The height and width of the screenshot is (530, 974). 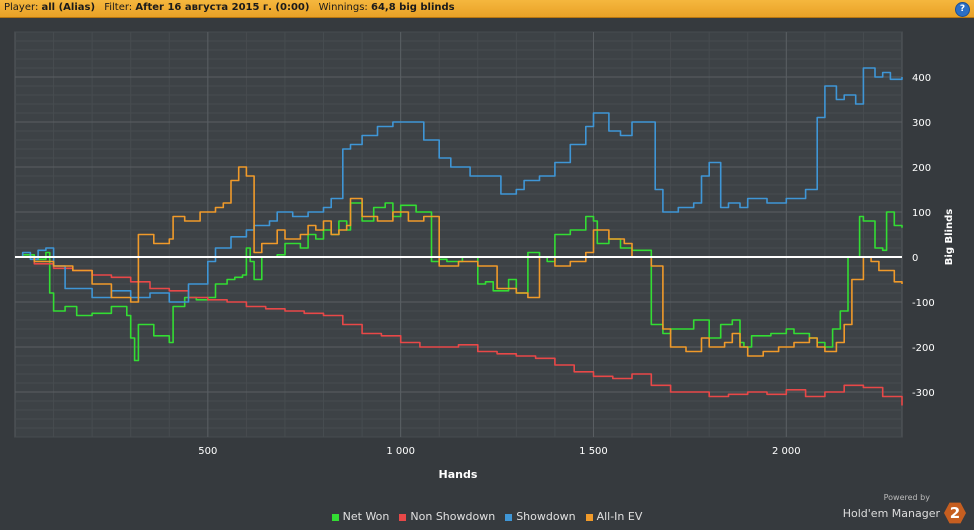 I want to click on branding: Powered by Hold'em Manager 2, so click(x=904, y=508).